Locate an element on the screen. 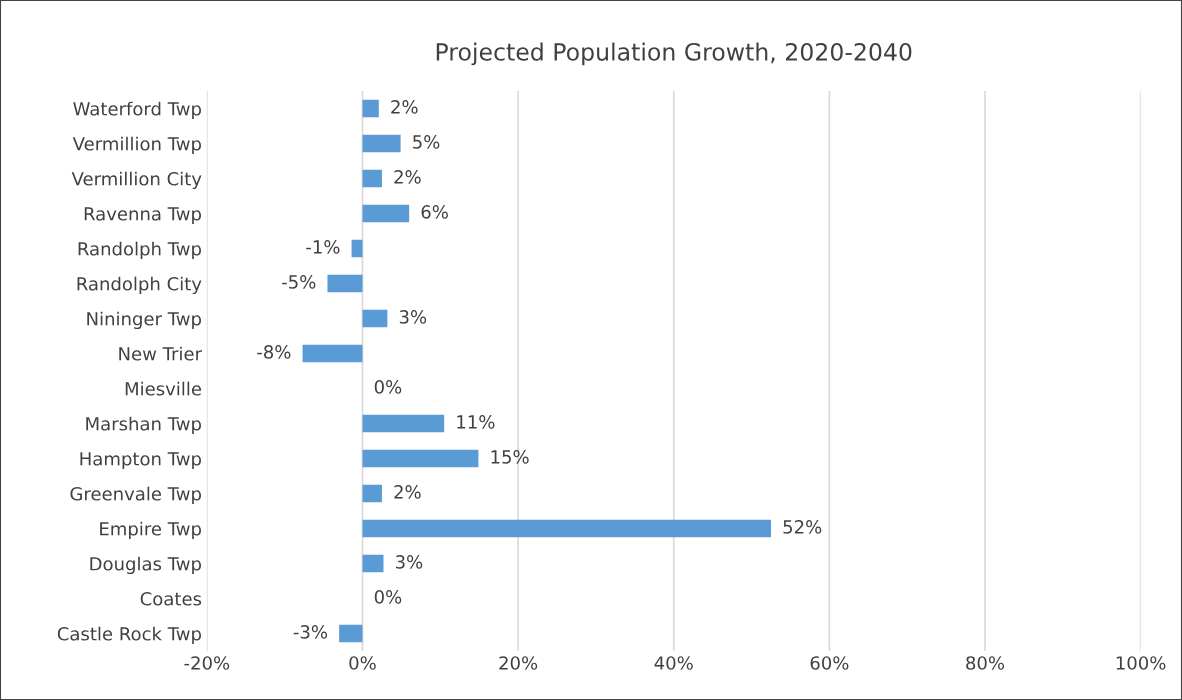  y-tick-label: Miesville is located at coordinates (163, 388).